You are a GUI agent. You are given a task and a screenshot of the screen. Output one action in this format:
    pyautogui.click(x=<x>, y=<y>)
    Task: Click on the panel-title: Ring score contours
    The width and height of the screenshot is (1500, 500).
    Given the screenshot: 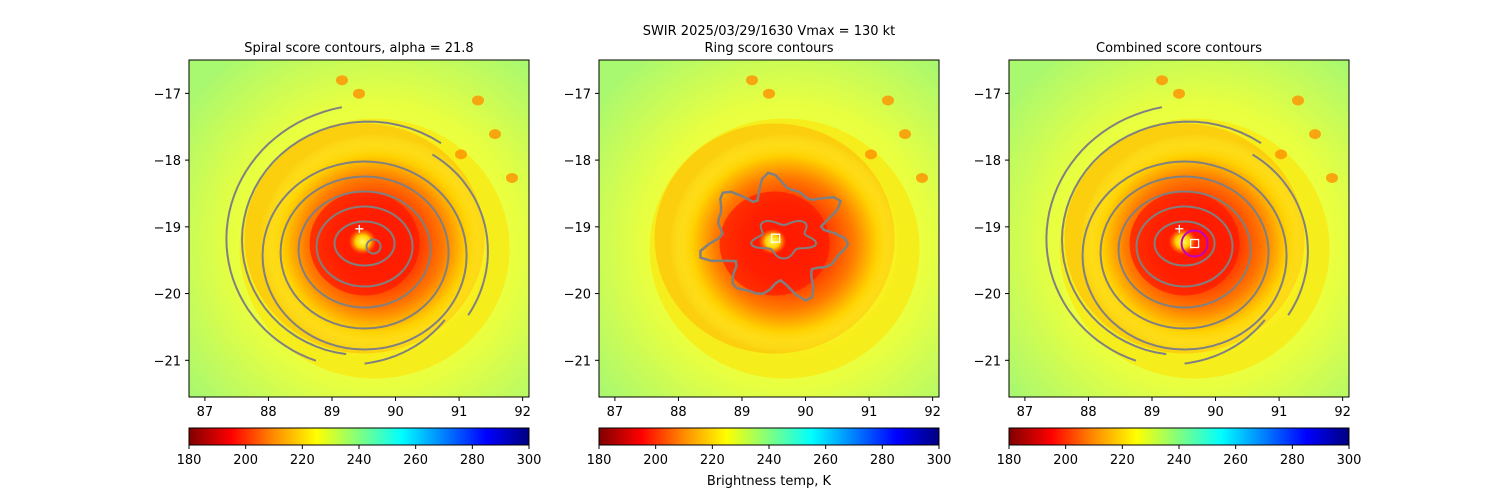 What is the action you would take?
    pyautogui.click(x=768, y=48)
    